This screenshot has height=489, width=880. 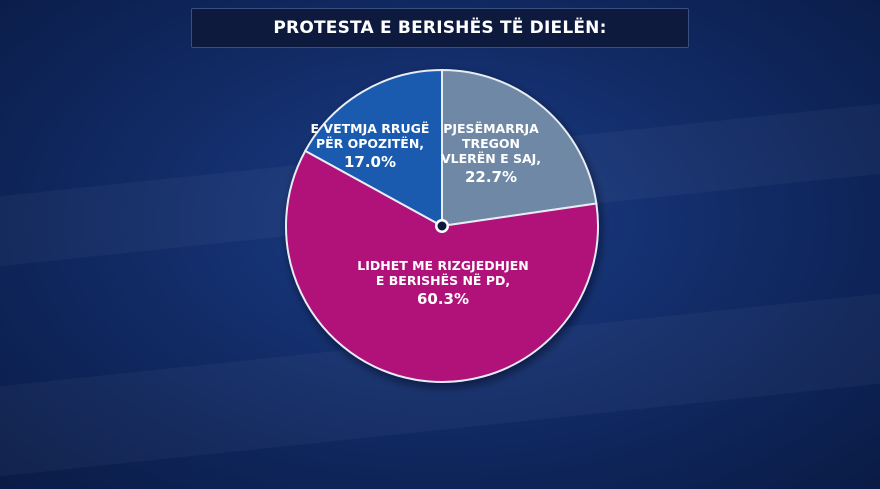 I want to click on slice-label: PJESËMARRJA, so click(x=491, y=128).